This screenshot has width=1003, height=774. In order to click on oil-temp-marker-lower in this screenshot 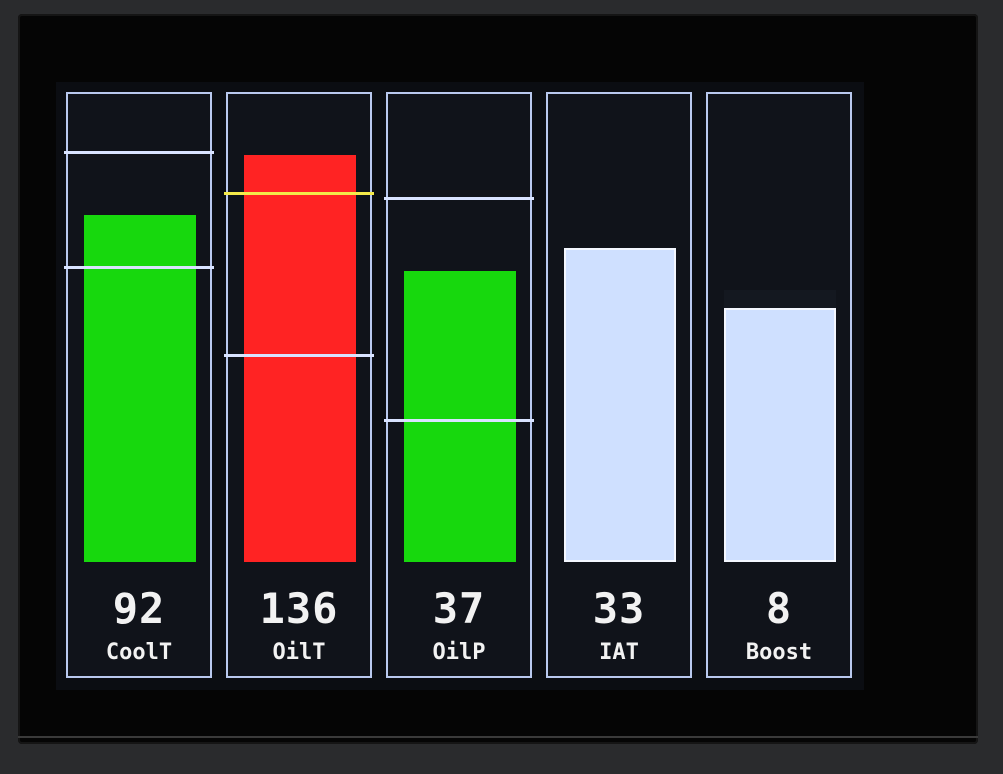, I will do `click(299, 355)`.